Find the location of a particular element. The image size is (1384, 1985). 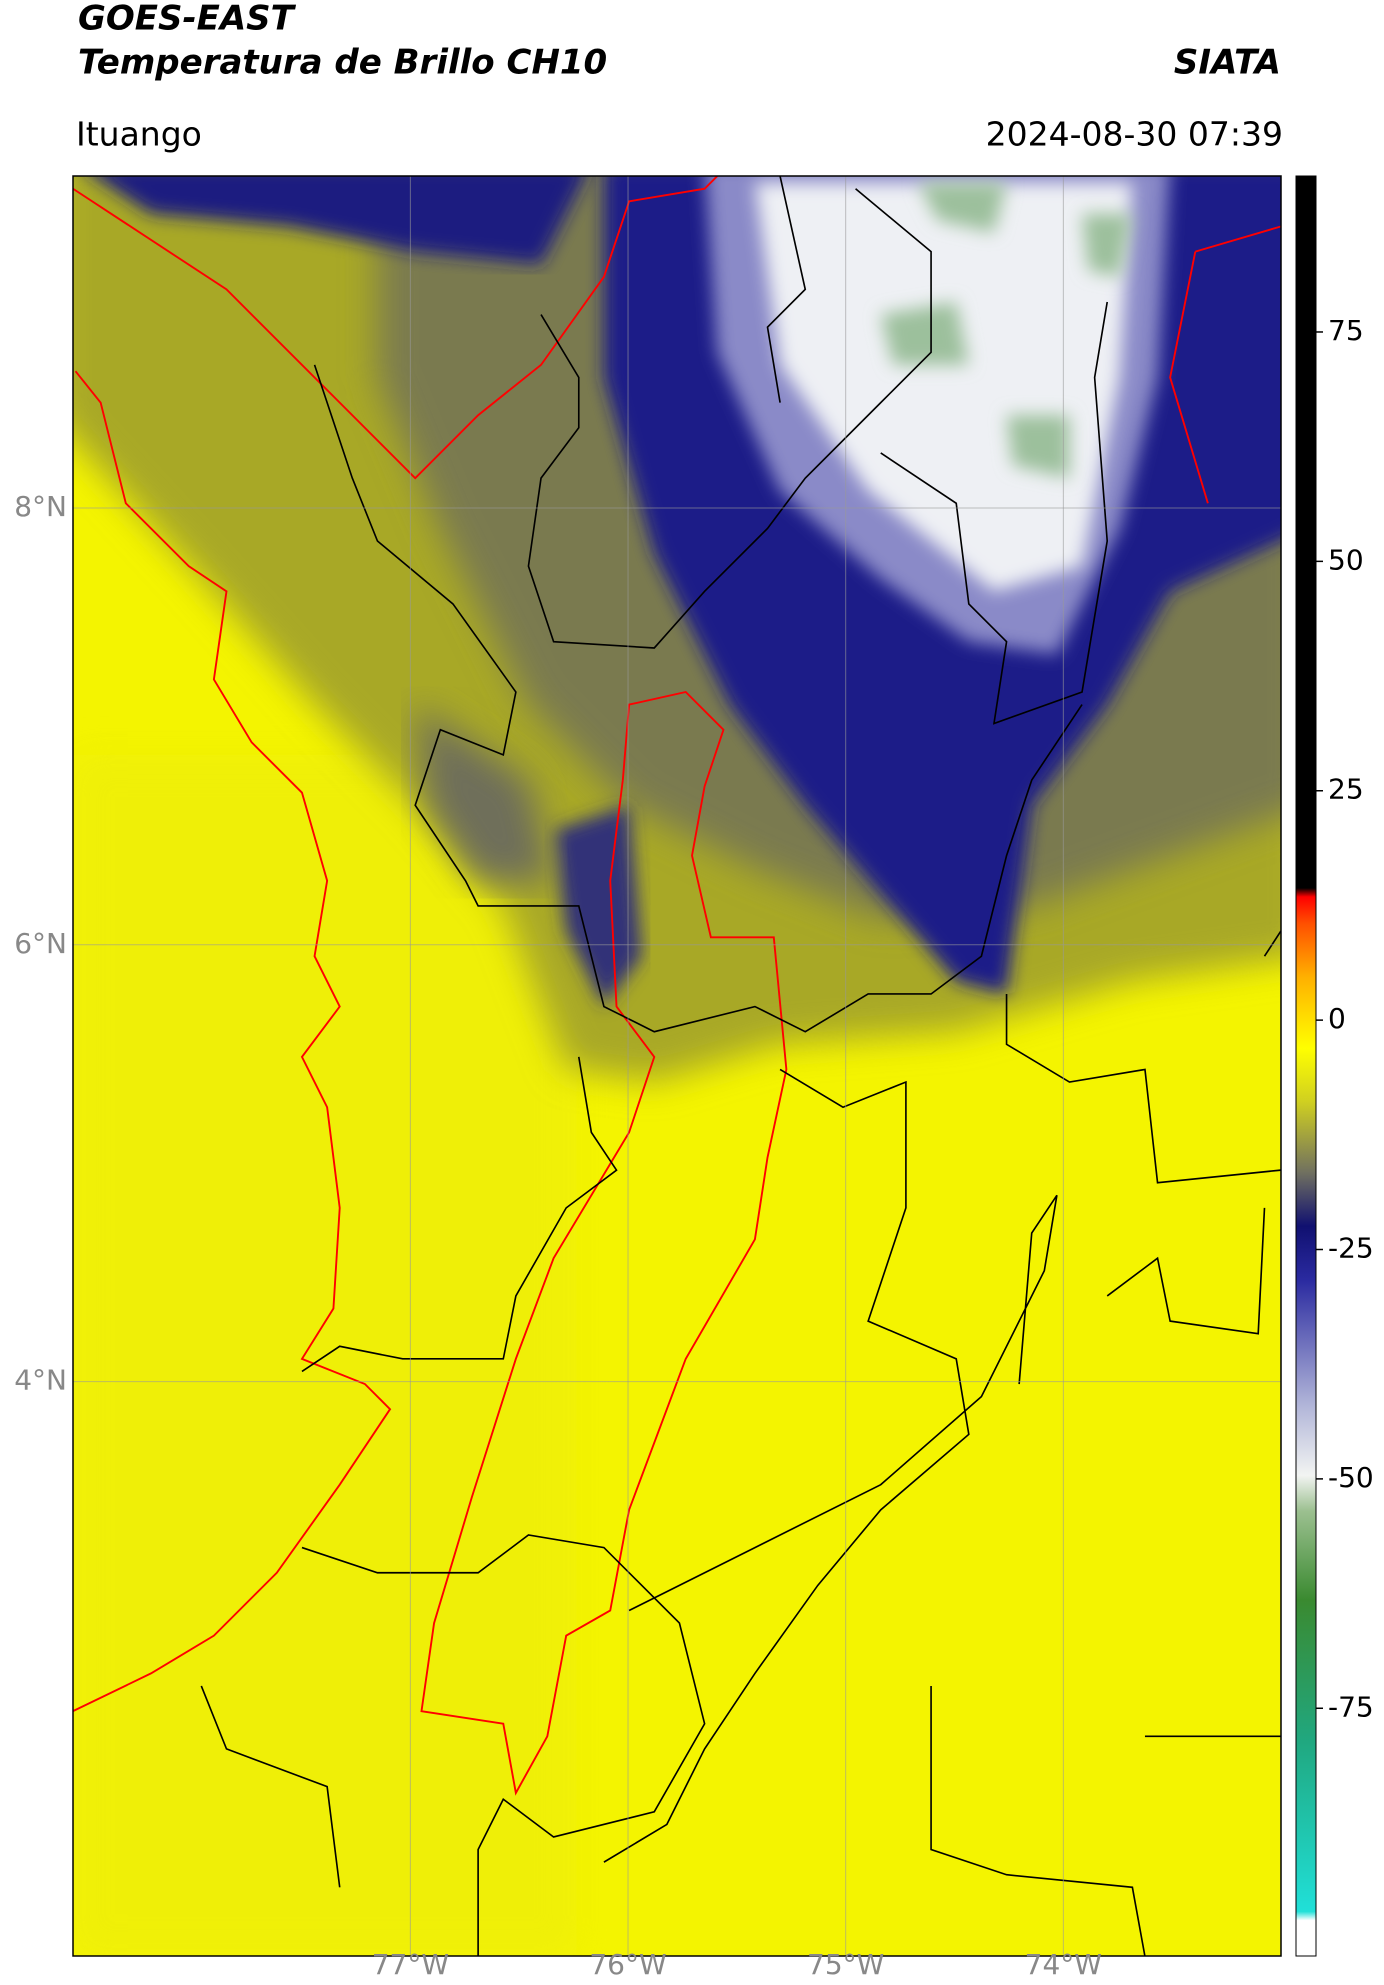

title-line2: Temperatura de Brillo CH10 is located at coordinates (342, 63).